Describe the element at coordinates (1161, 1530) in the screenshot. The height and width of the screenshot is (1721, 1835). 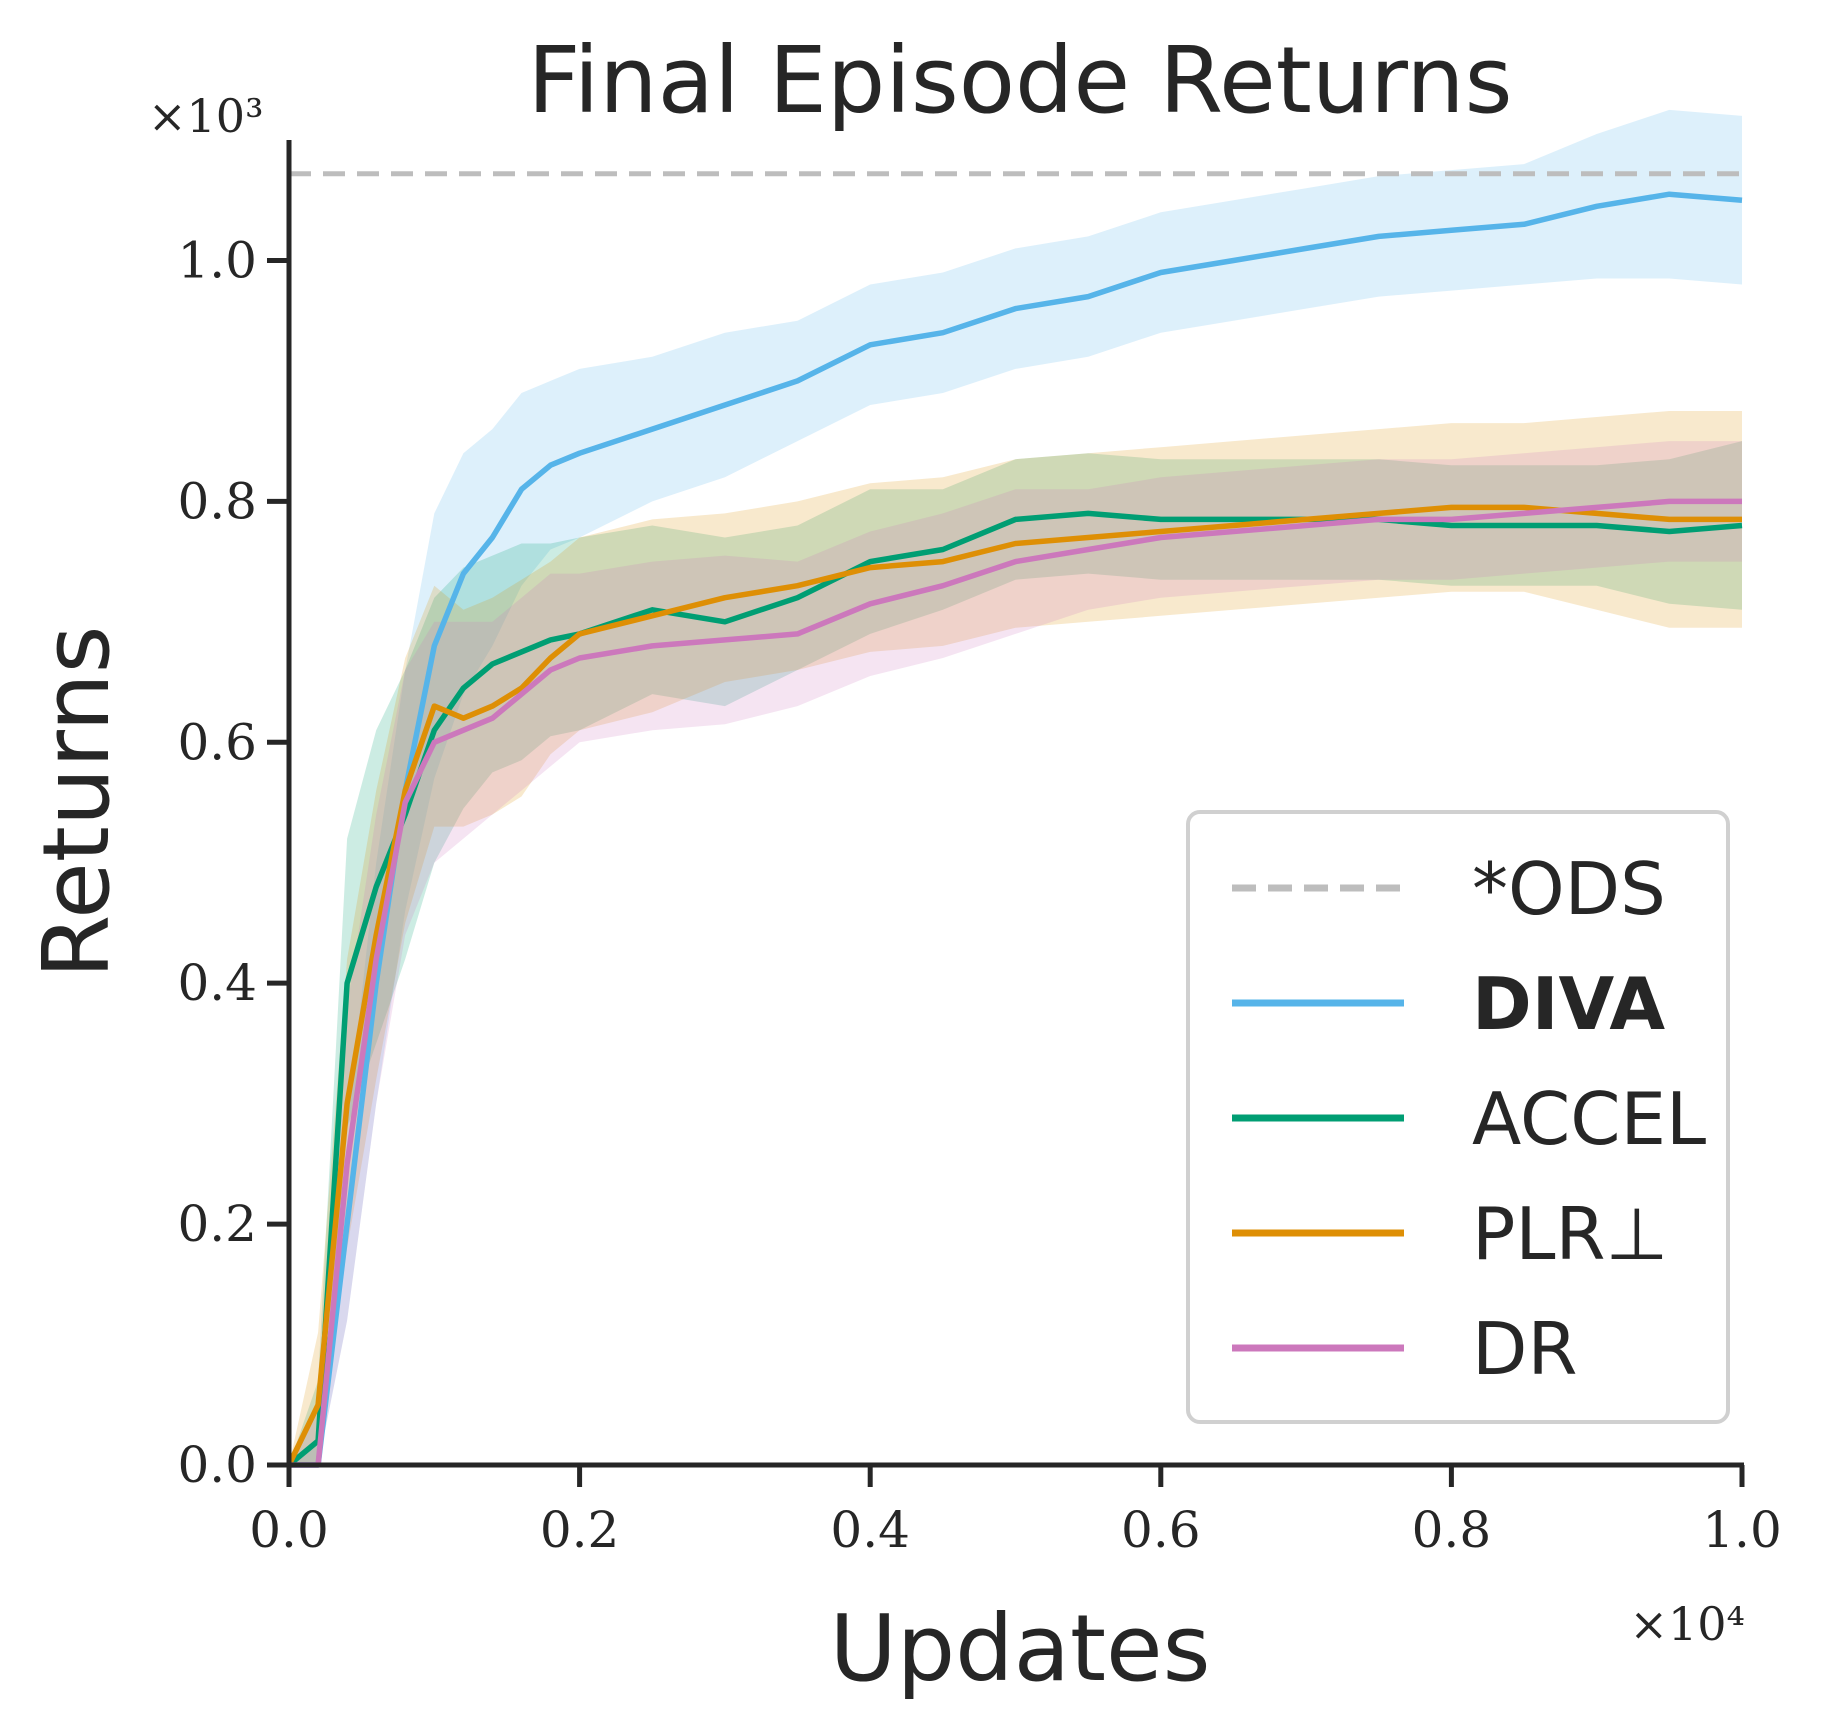
I see `x-tick-label: 0.6` at that location.